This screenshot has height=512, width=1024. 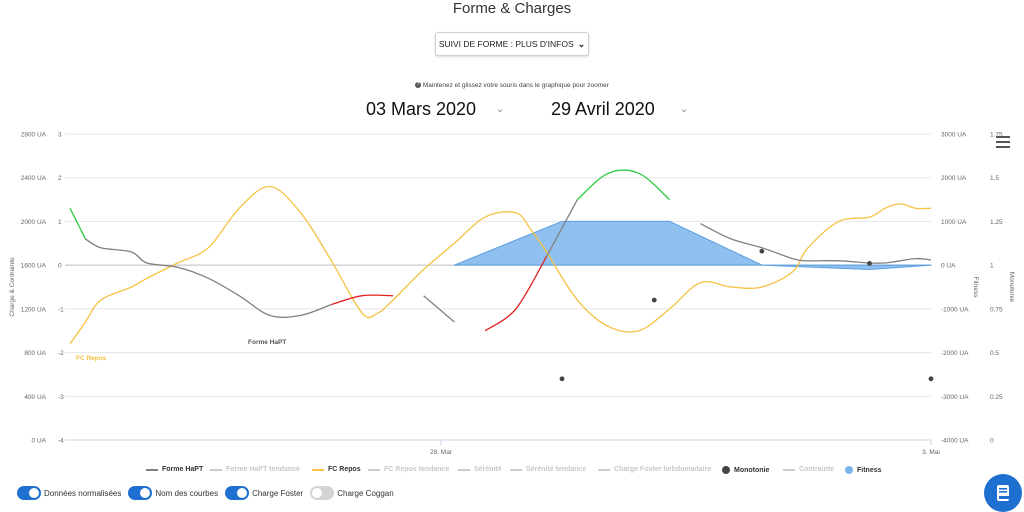 I want to click on y-tick-left-secondary: 2, so click(x=60, y=178).